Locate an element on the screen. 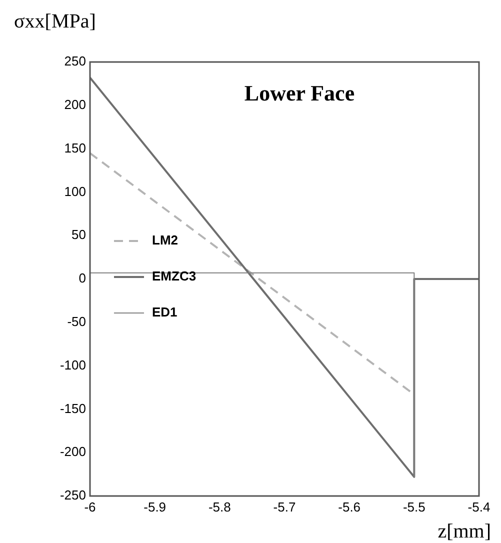 Image resolution: width=501 pixels, height=543 pixels. legend-label: ED1 is located at coordinates (165, 312).